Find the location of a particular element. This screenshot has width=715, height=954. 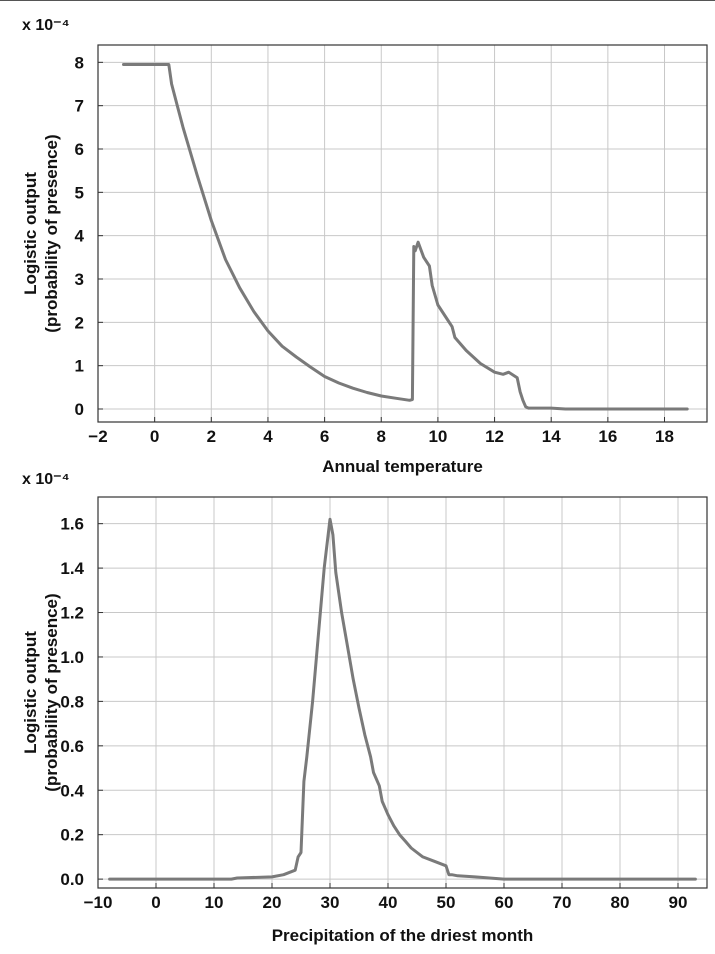

x-tick-label: 2 is located at coordinates (211, 436).